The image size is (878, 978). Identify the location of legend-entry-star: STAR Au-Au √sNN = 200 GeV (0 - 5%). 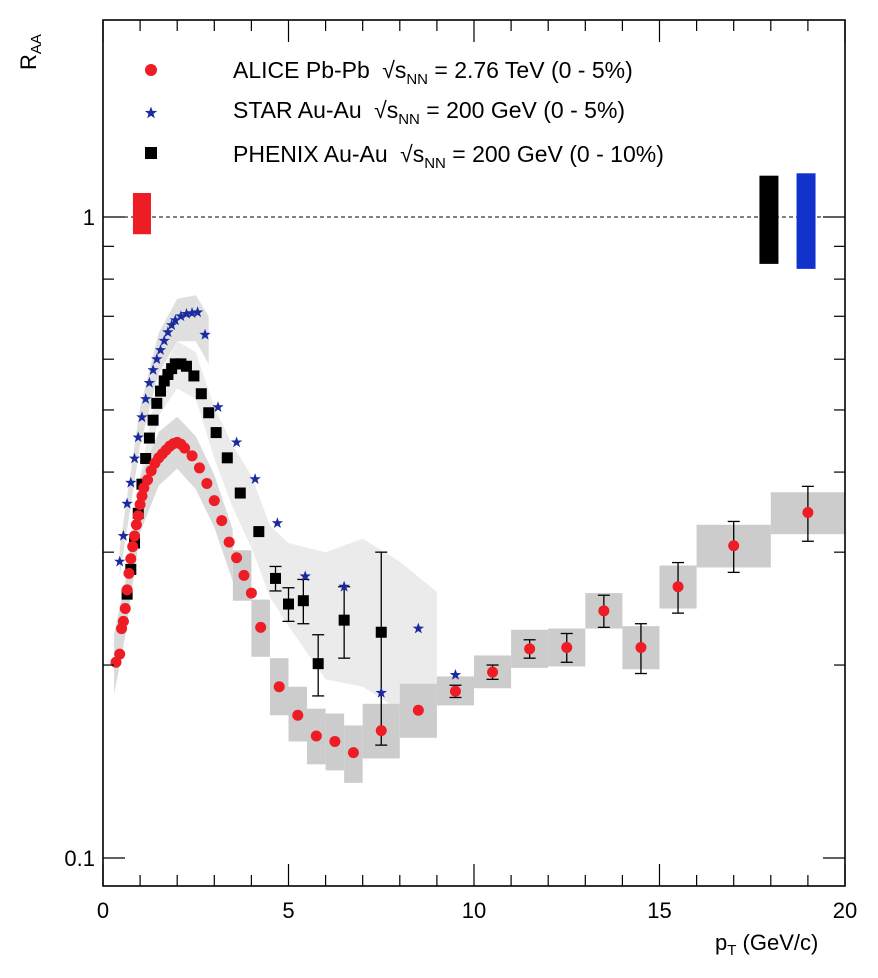
(384, 112).